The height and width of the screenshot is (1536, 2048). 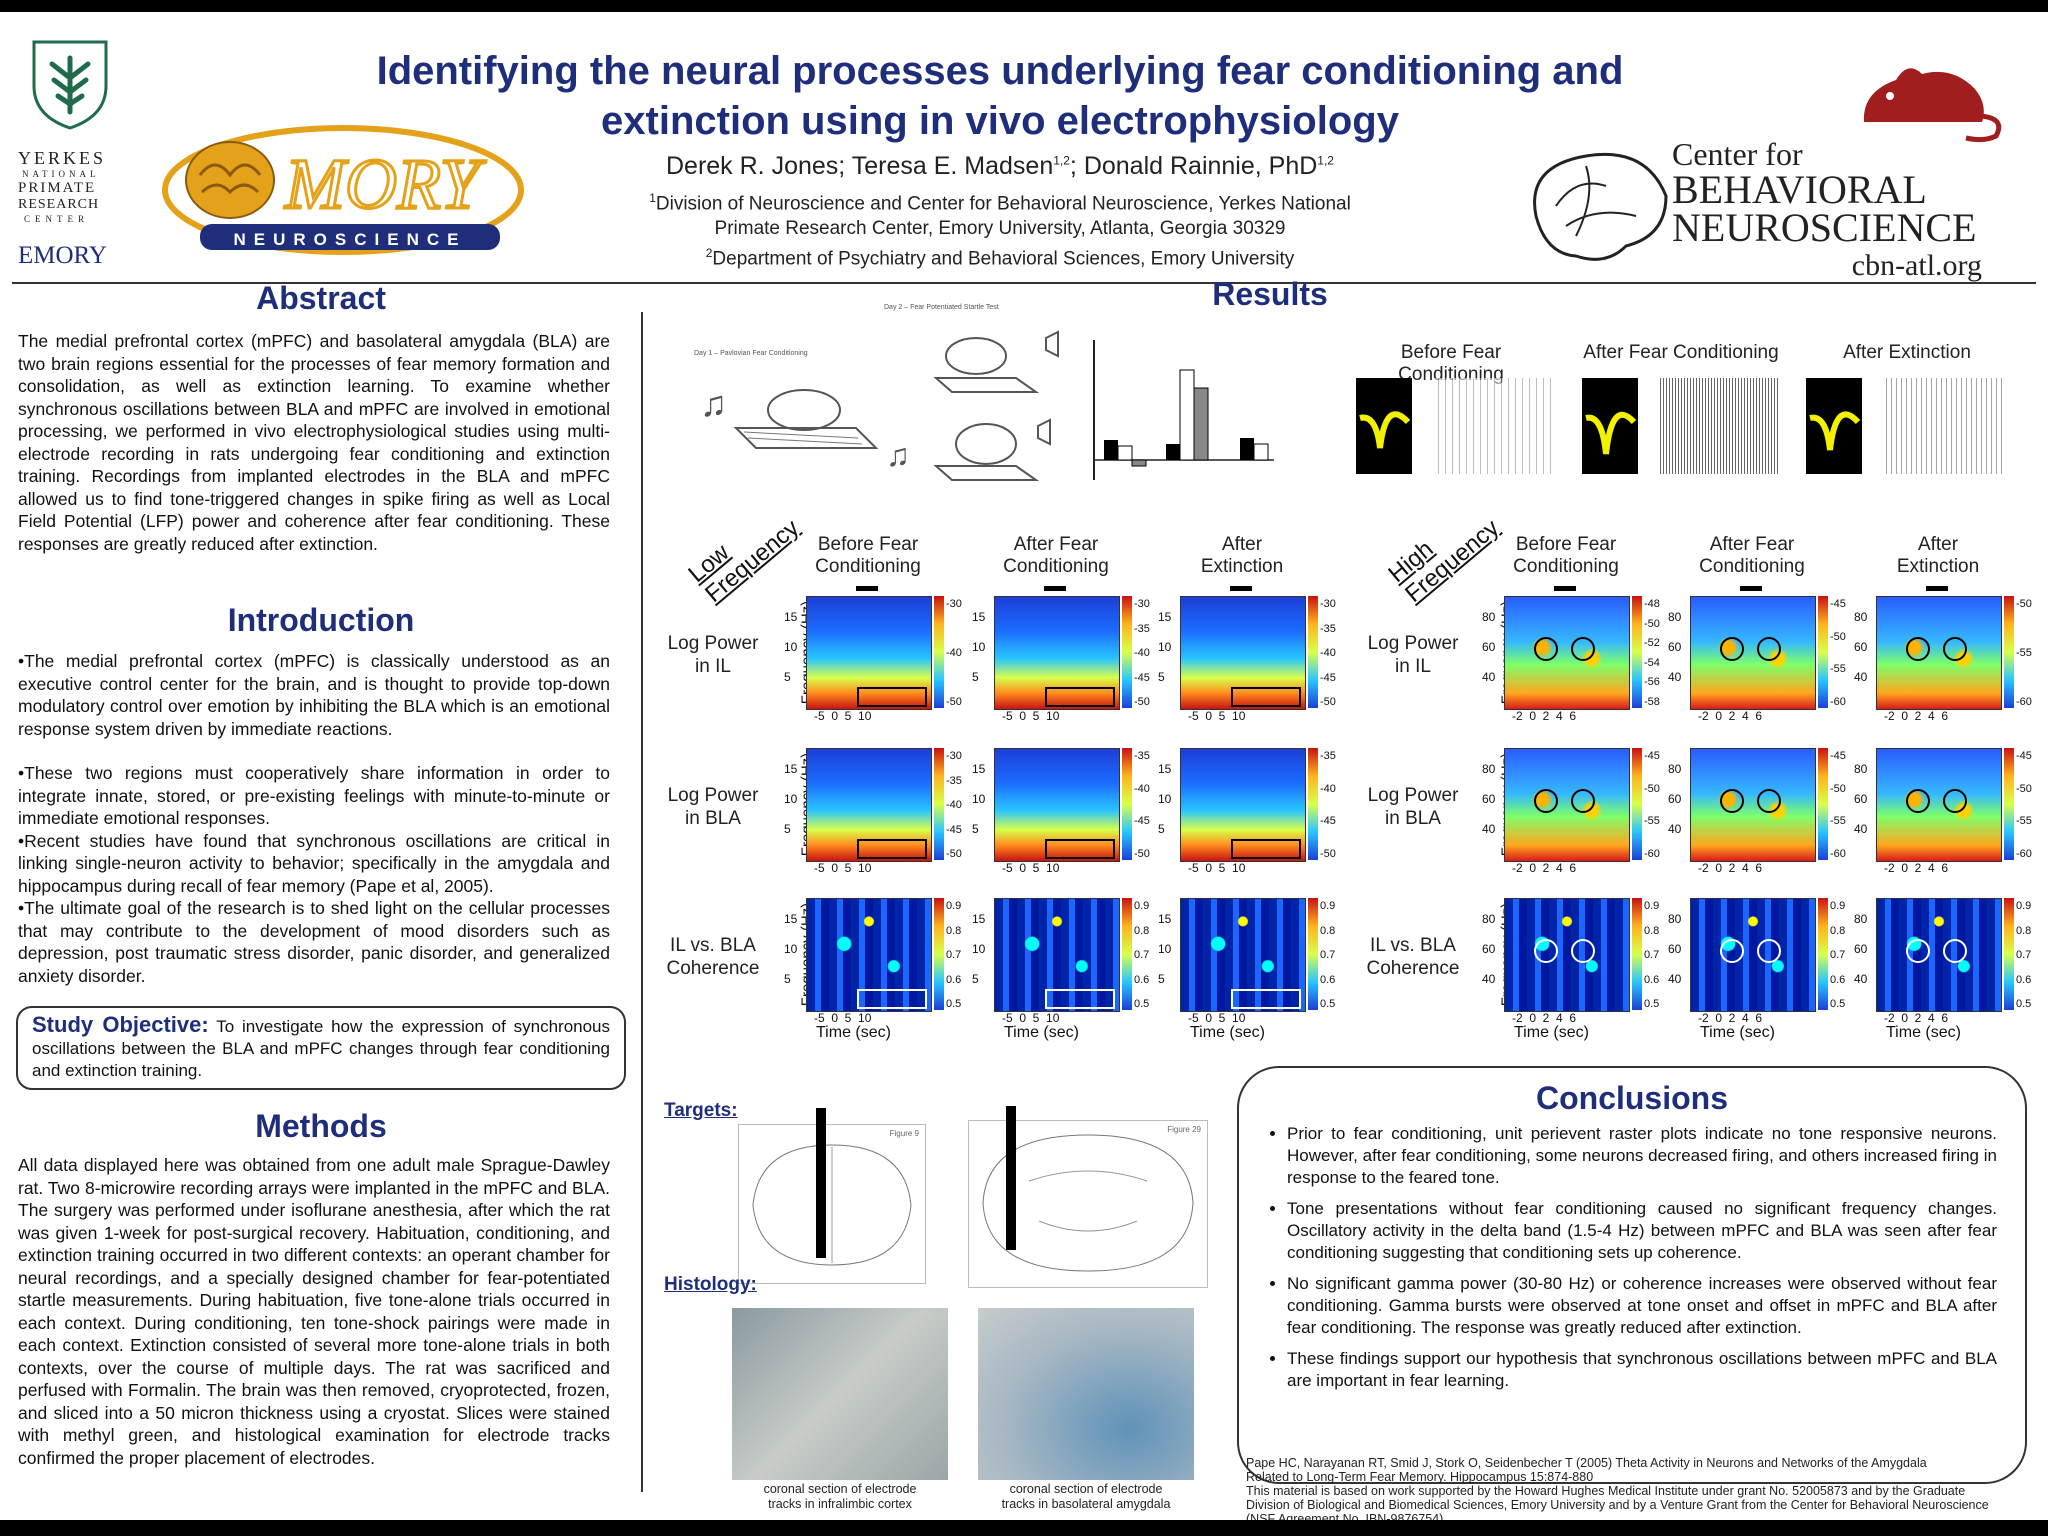 I want to click on rat-logo-icon, so click(x=1932, y=105).